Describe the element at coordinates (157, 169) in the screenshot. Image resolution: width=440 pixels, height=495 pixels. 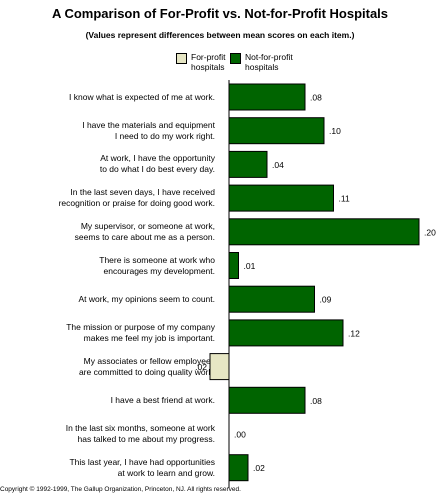
I see `category-label-line: to do what I do best every day.` at that location.